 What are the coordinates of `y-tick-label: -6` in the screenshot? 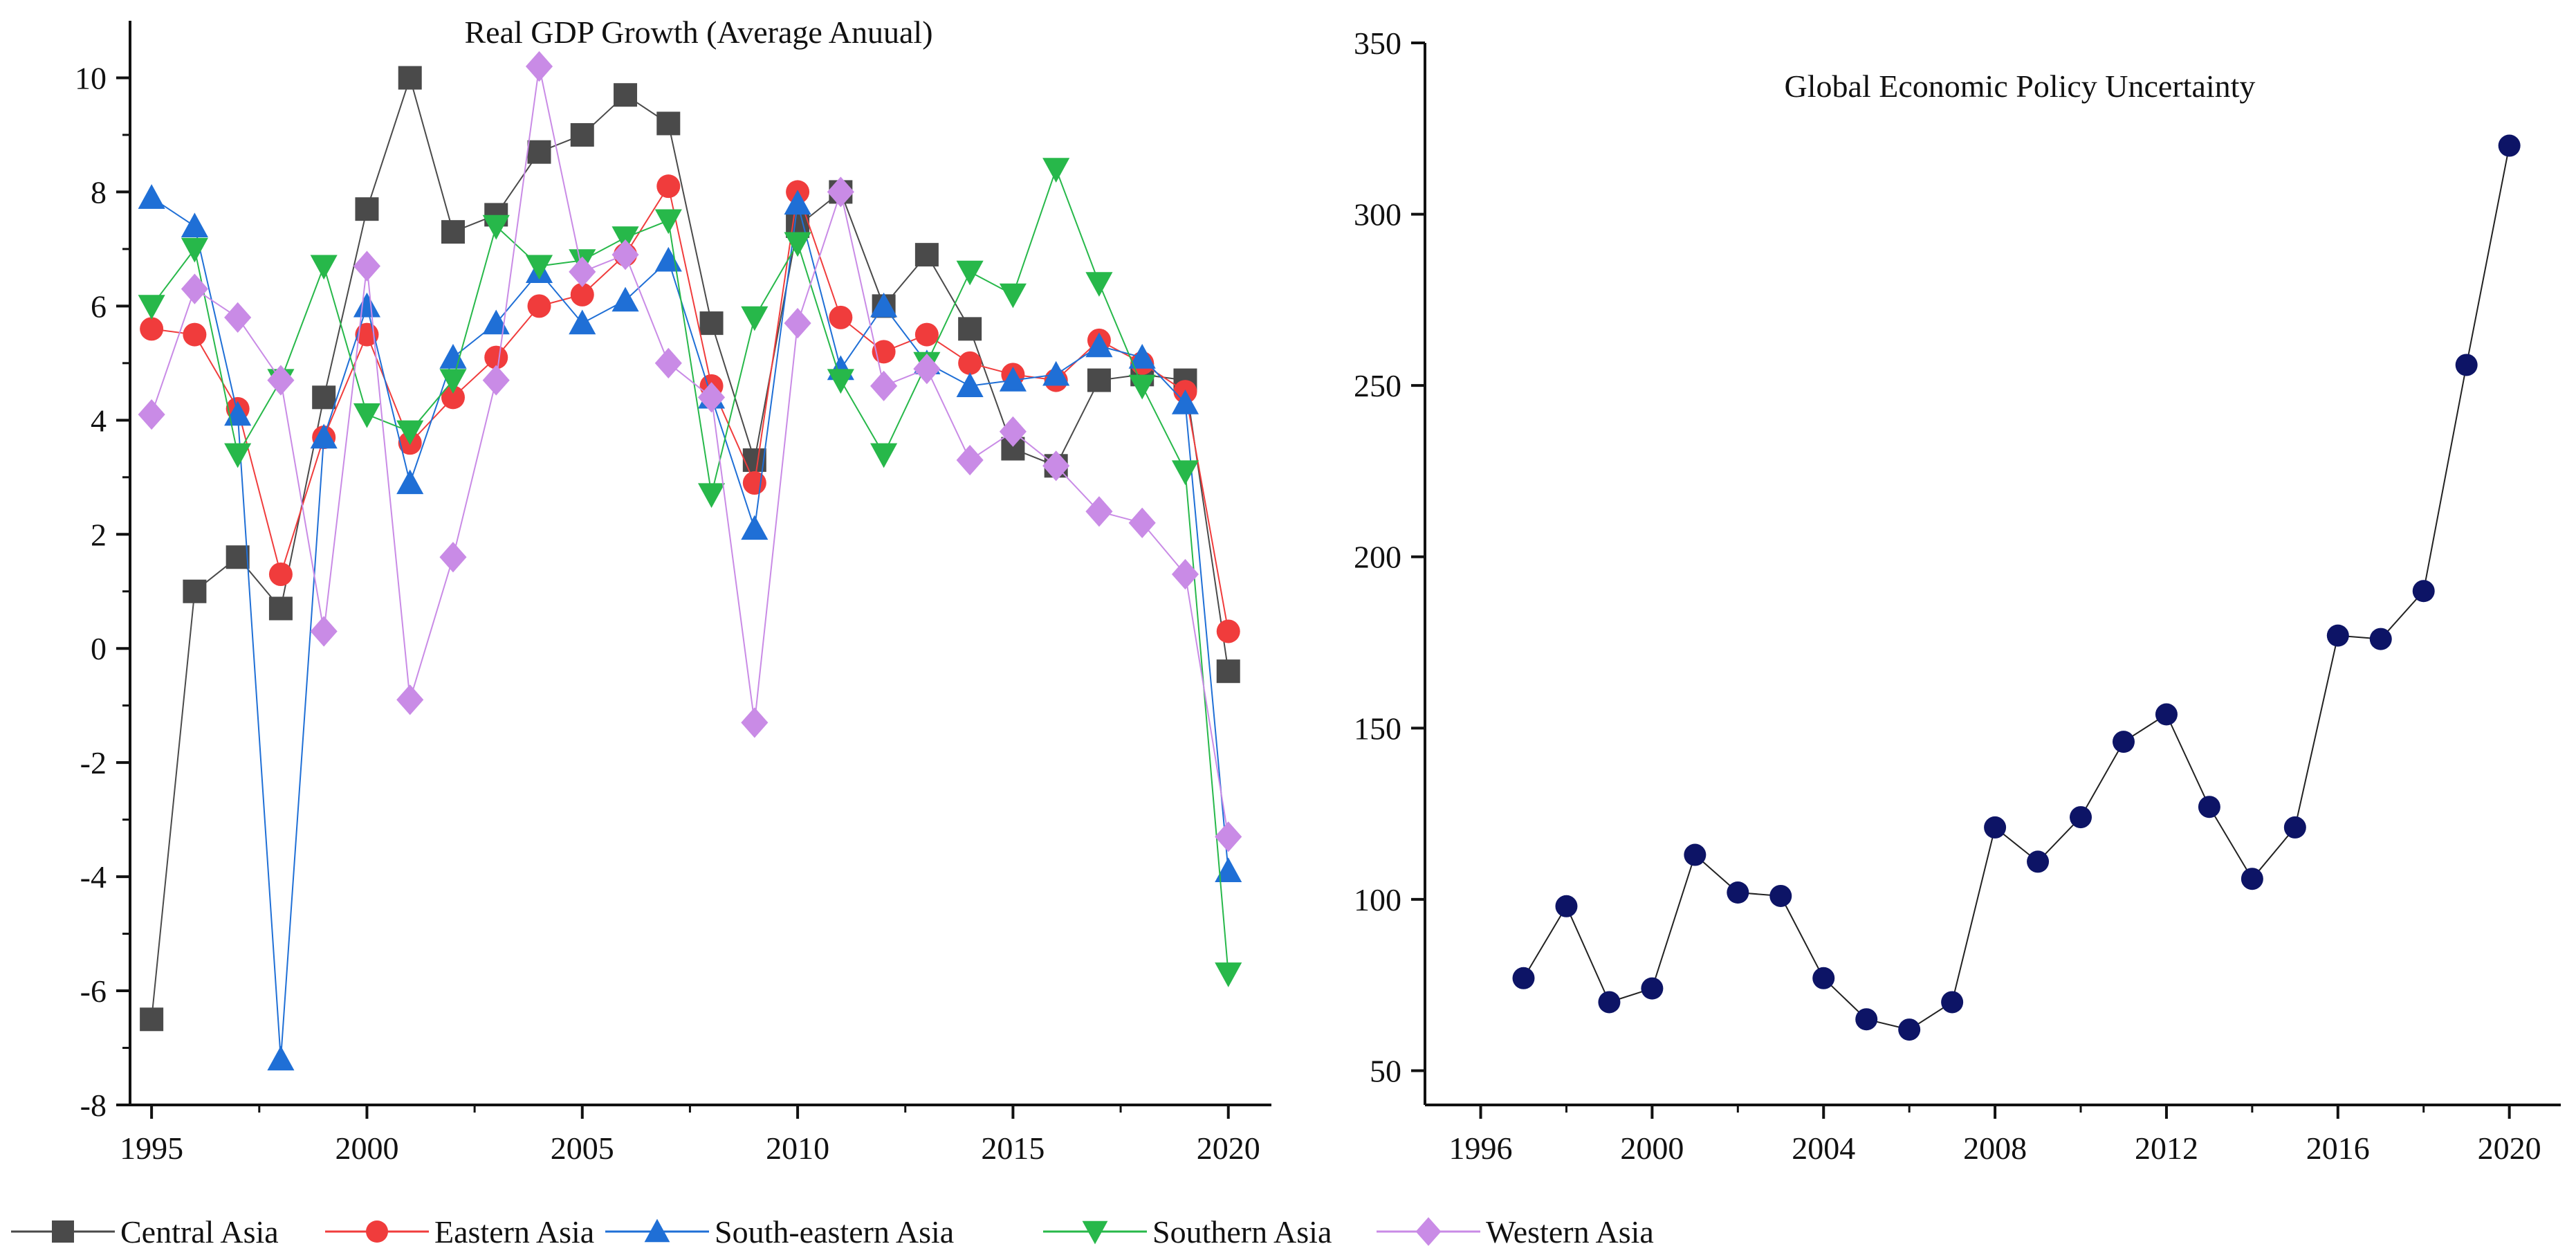 It's located at (93, 991).